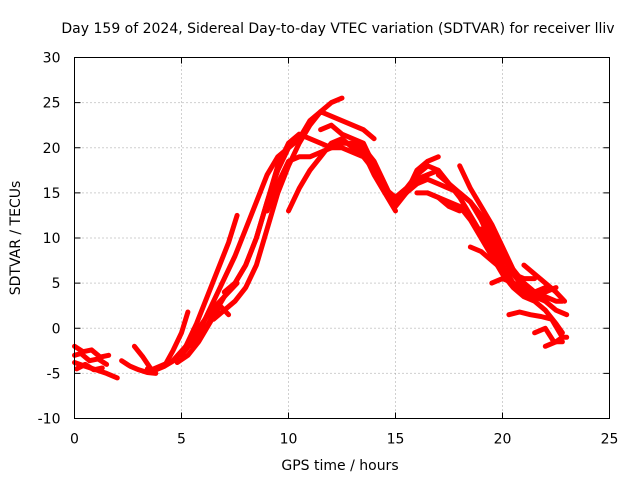 This screenshot has height=480, width=640. What do you see at coordinates (49, 420) in the screenshot?
I see `y-tick-label: -10` at bounding box center [49, 420].